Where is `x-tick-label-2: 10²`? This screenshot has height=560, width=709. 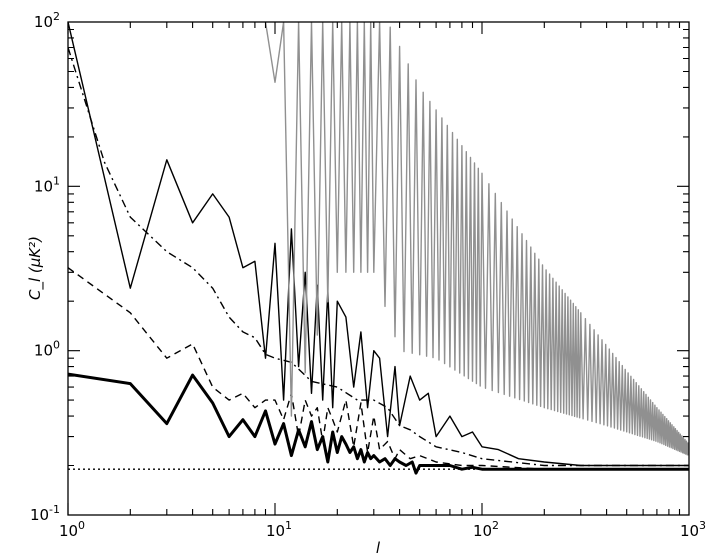 x-tick-label-2: 10² is located at coordinates (486, 529).